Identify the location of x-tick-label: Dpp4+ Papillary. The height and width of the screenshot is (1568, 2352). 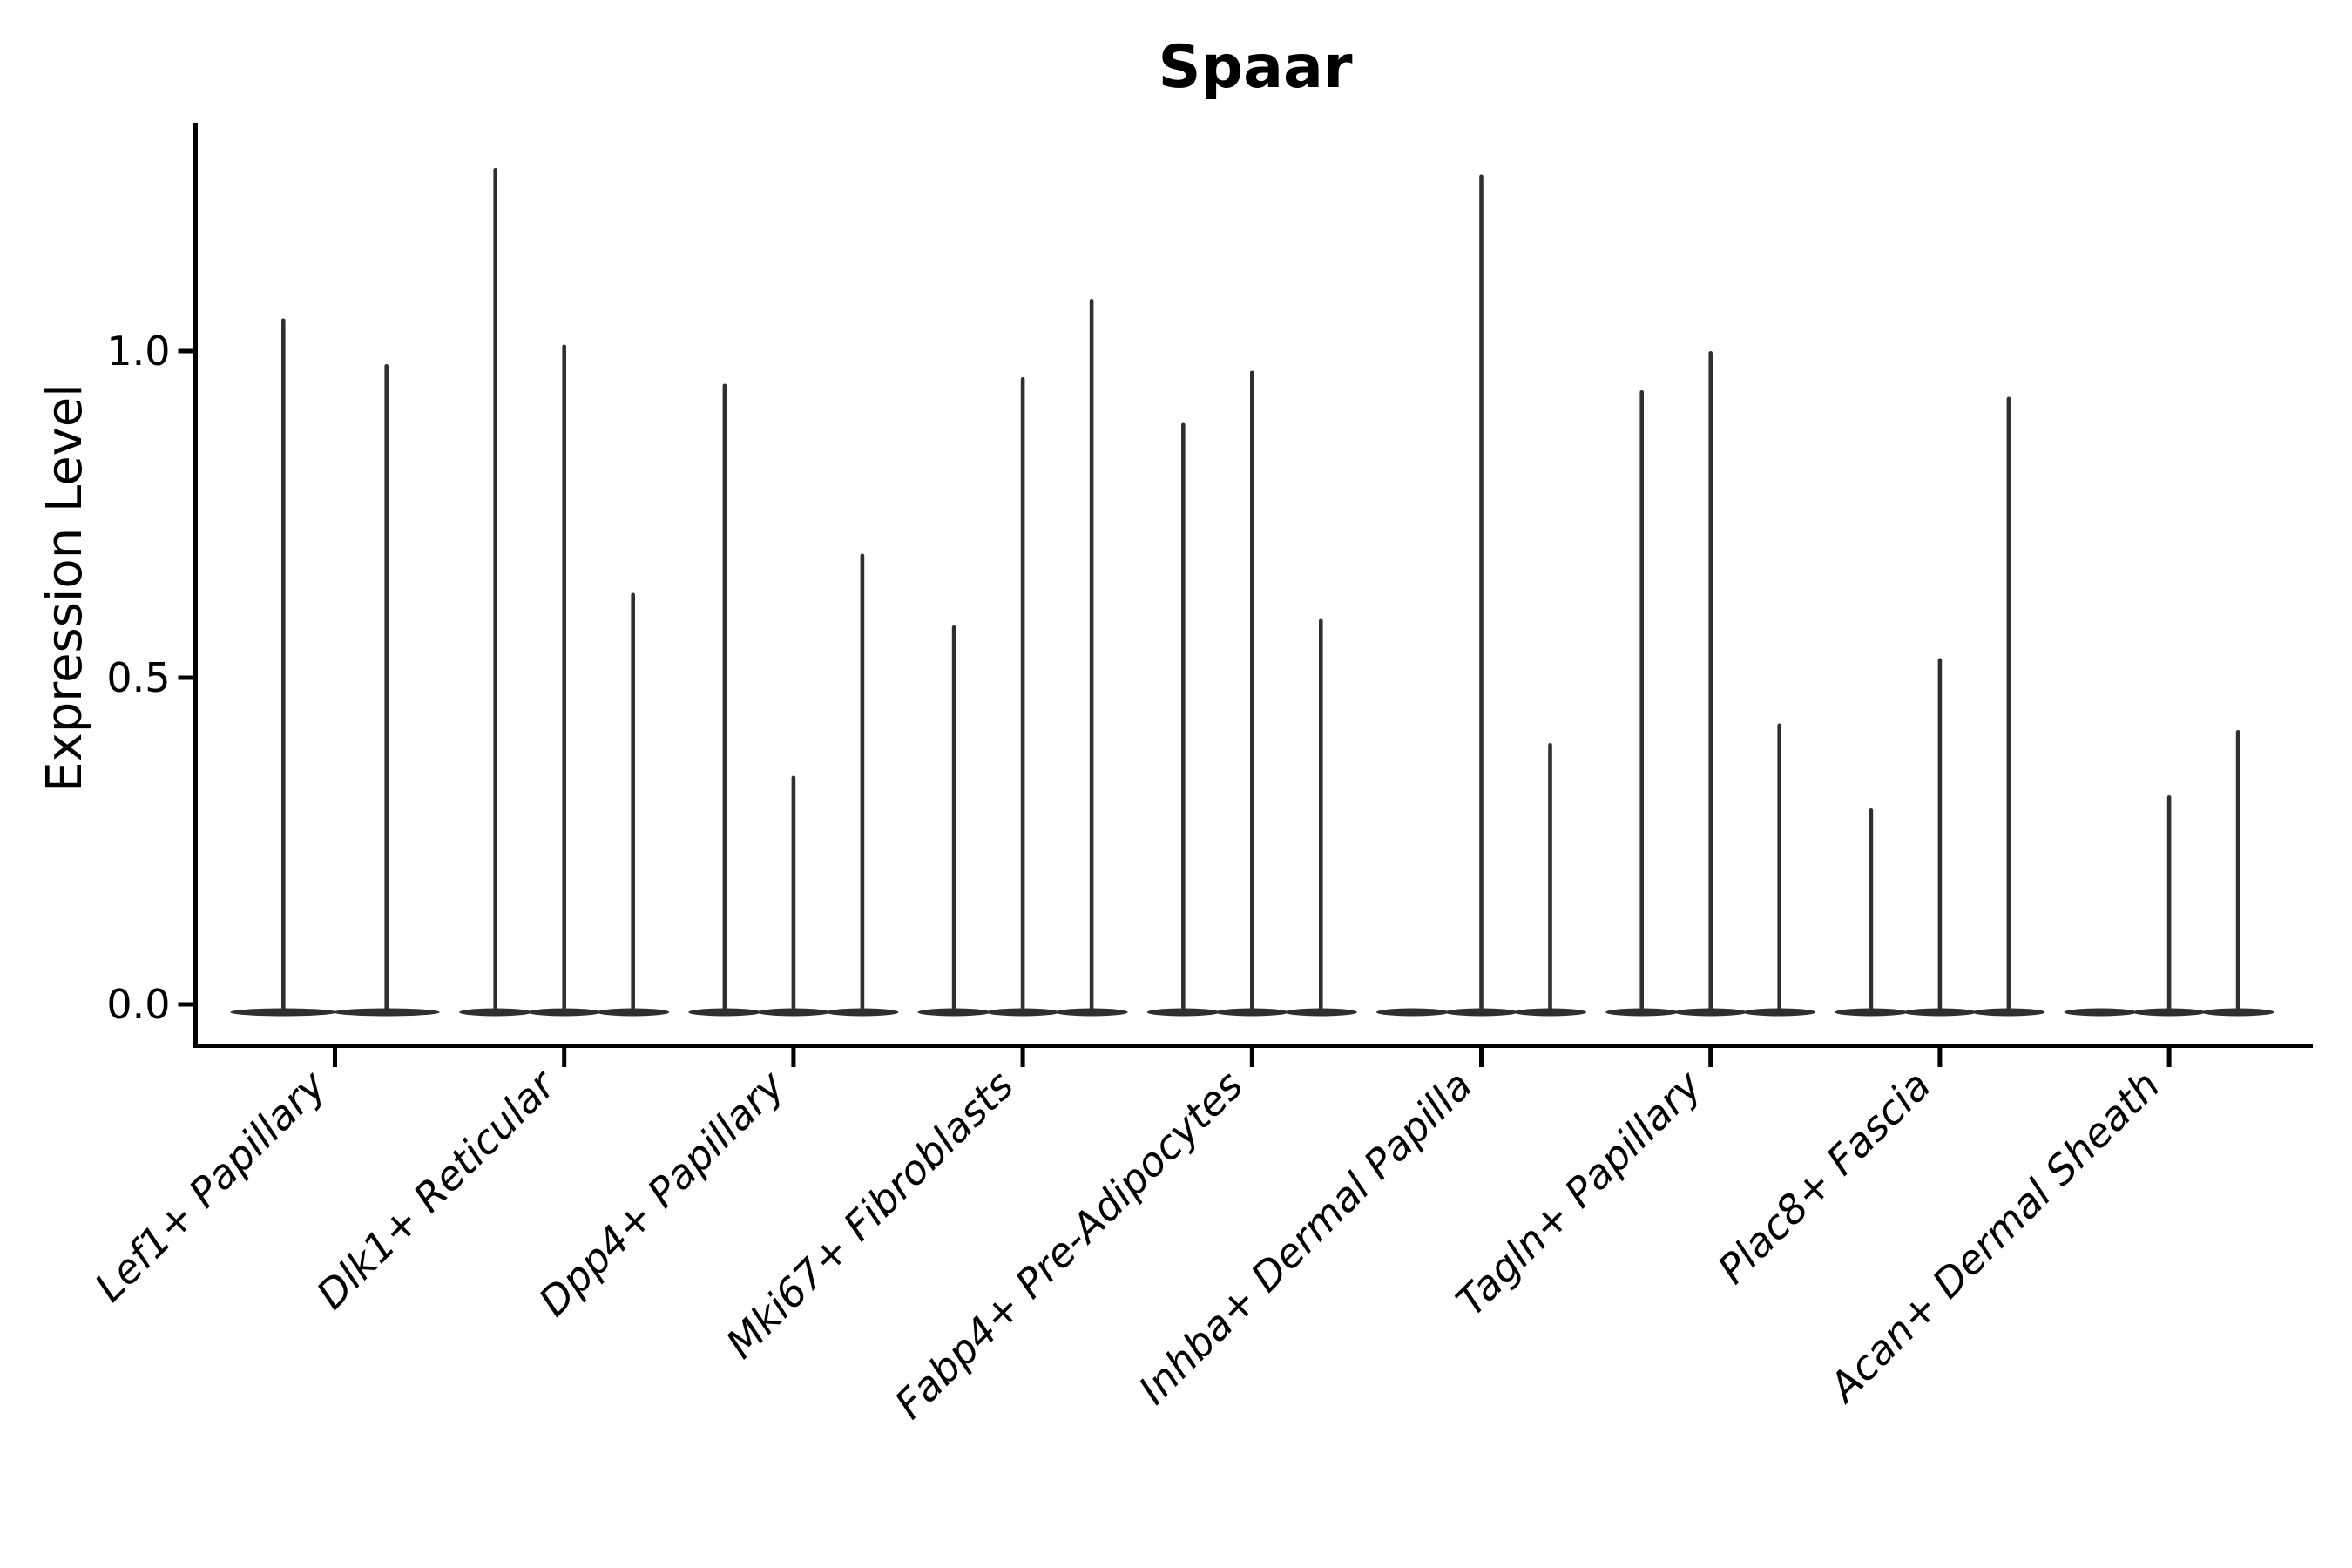
(662, 1193).